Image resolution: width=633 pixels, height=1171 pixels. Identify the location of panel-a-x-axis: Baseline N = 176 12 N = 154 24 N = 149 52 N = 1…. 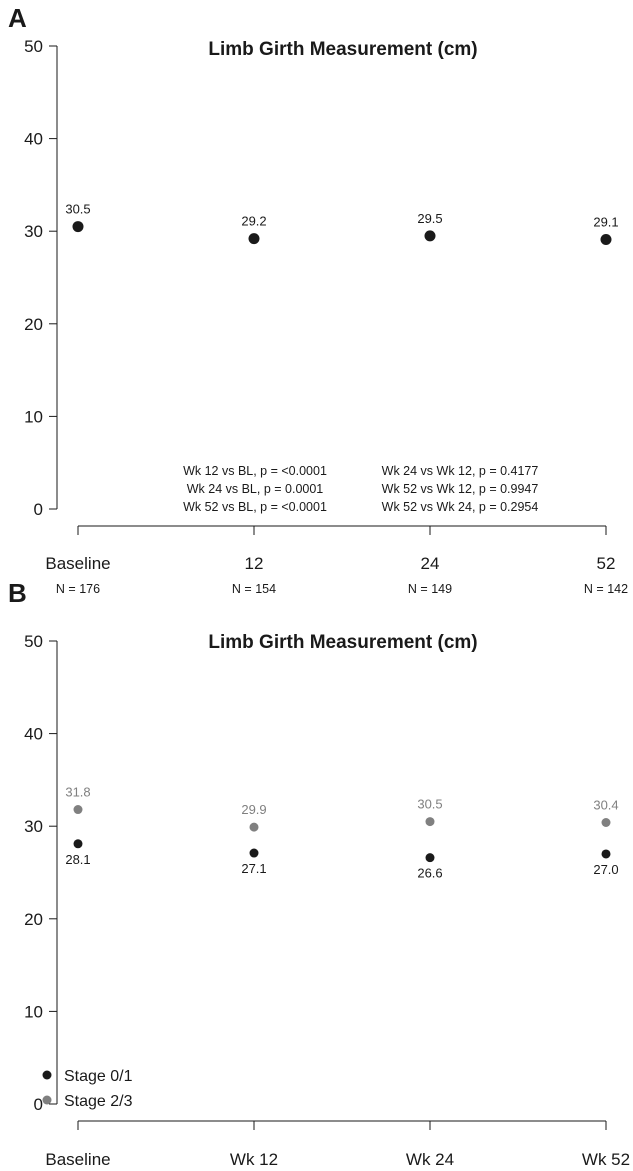
(336, 560).